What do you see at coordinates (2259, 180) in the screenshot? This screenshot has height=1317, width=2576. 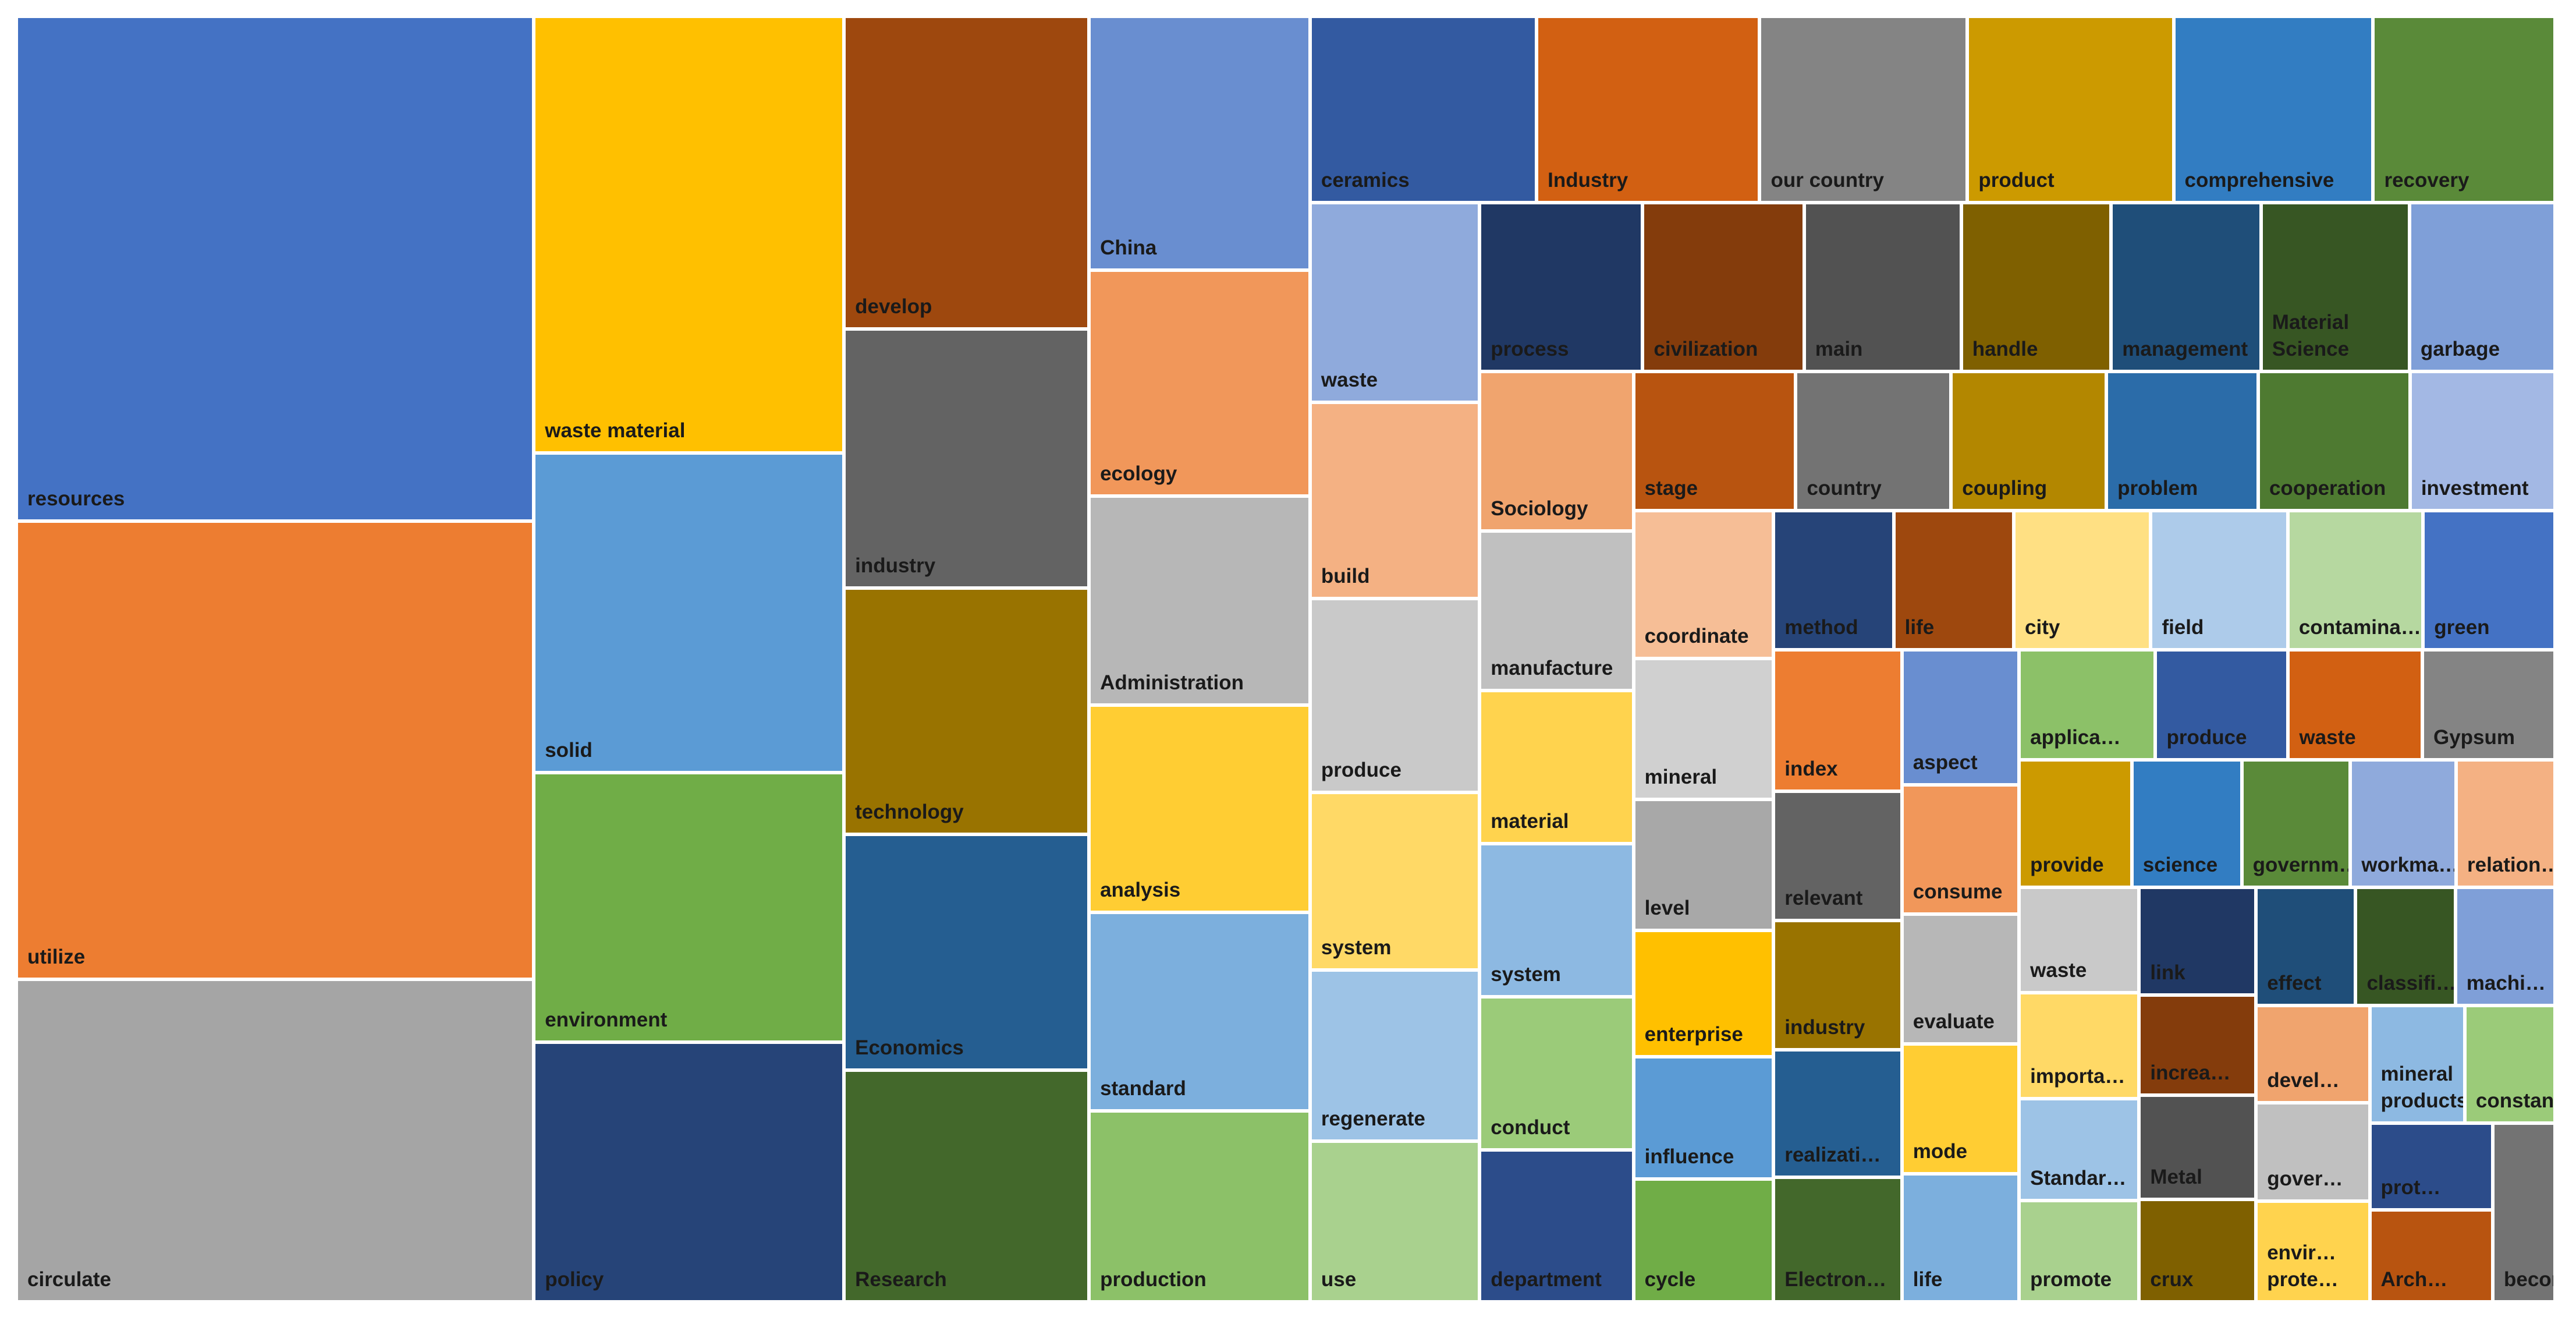 I see `cell-label: comprehensive` at bounding box center [2259, 180].